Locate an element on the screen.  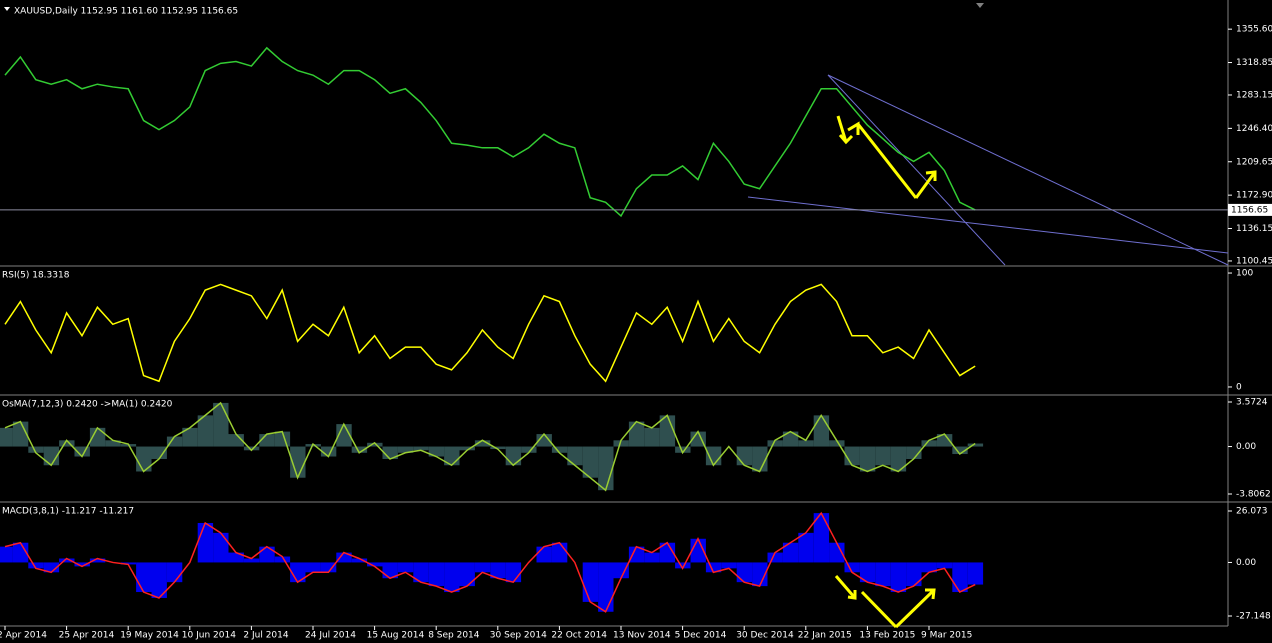
price-label-box is located at coordinates (1250, 209).